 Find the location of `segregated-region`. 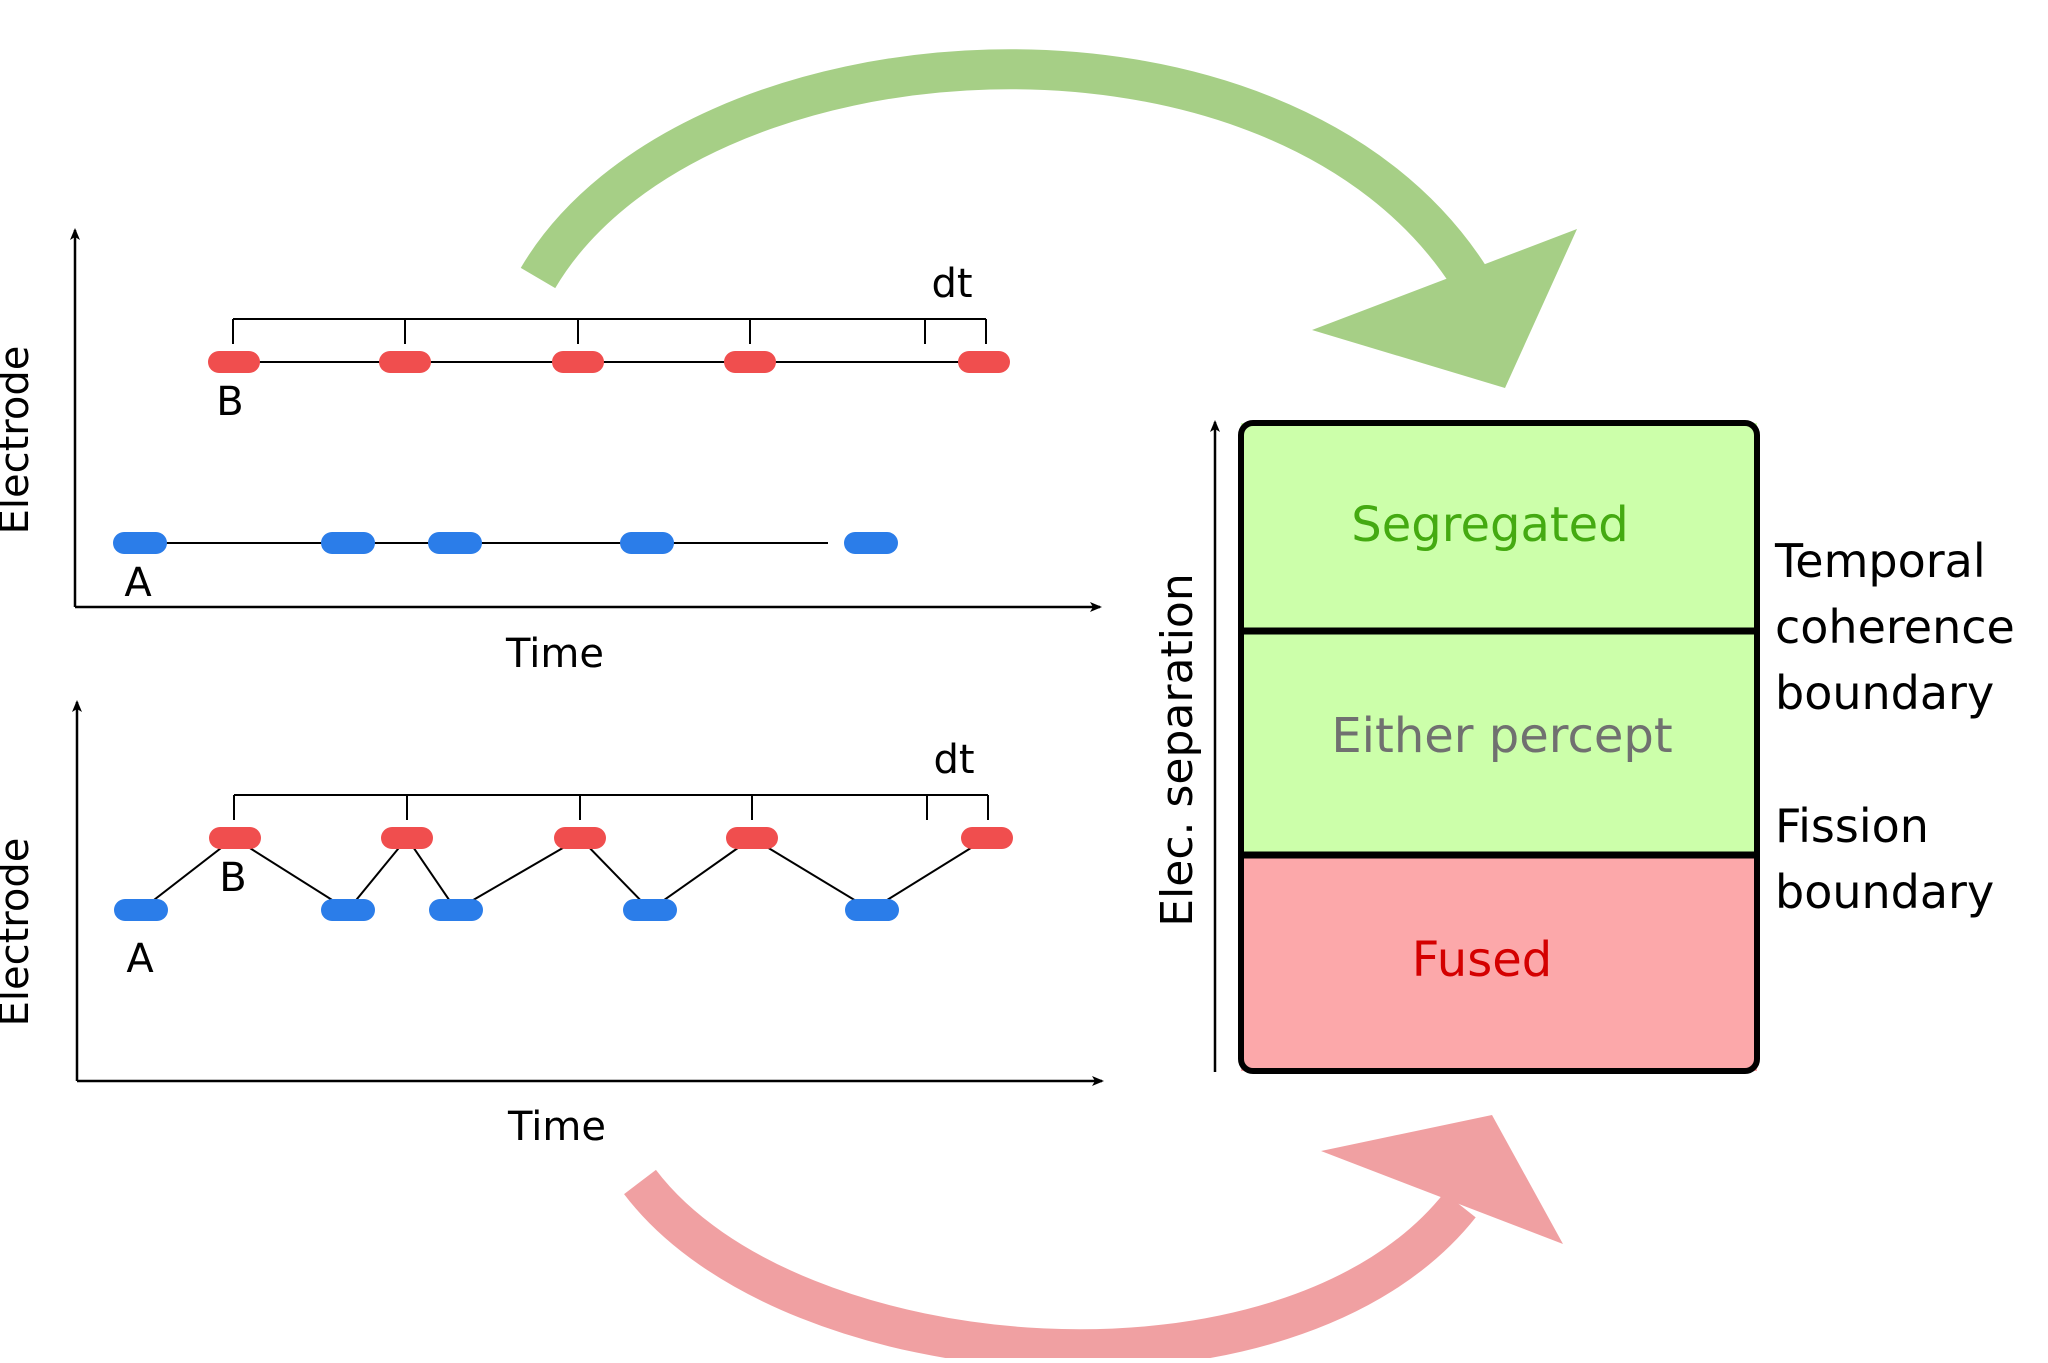

segregated-region is located at coordinates (1499, 527).